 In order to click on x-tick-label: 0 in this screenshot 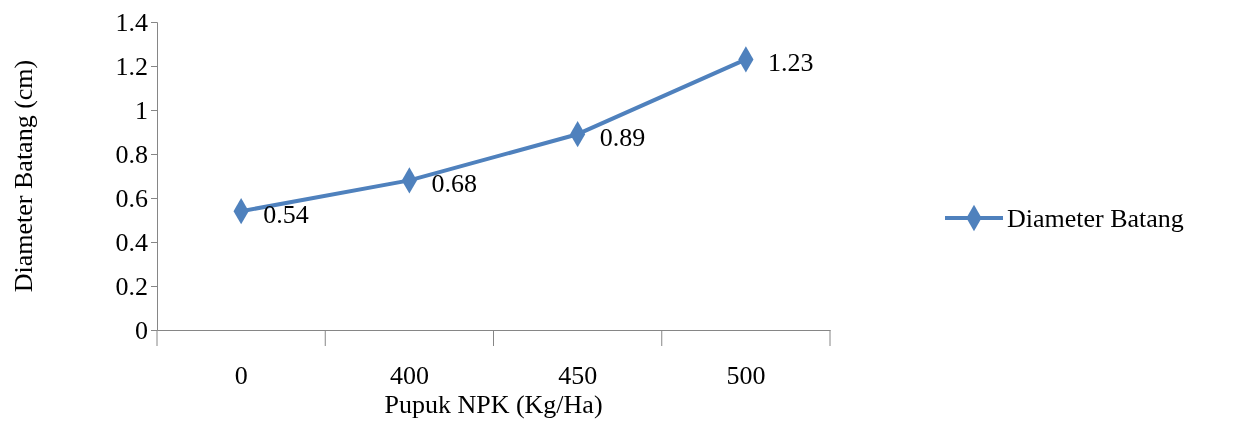, I will do `click(241, 376)`.